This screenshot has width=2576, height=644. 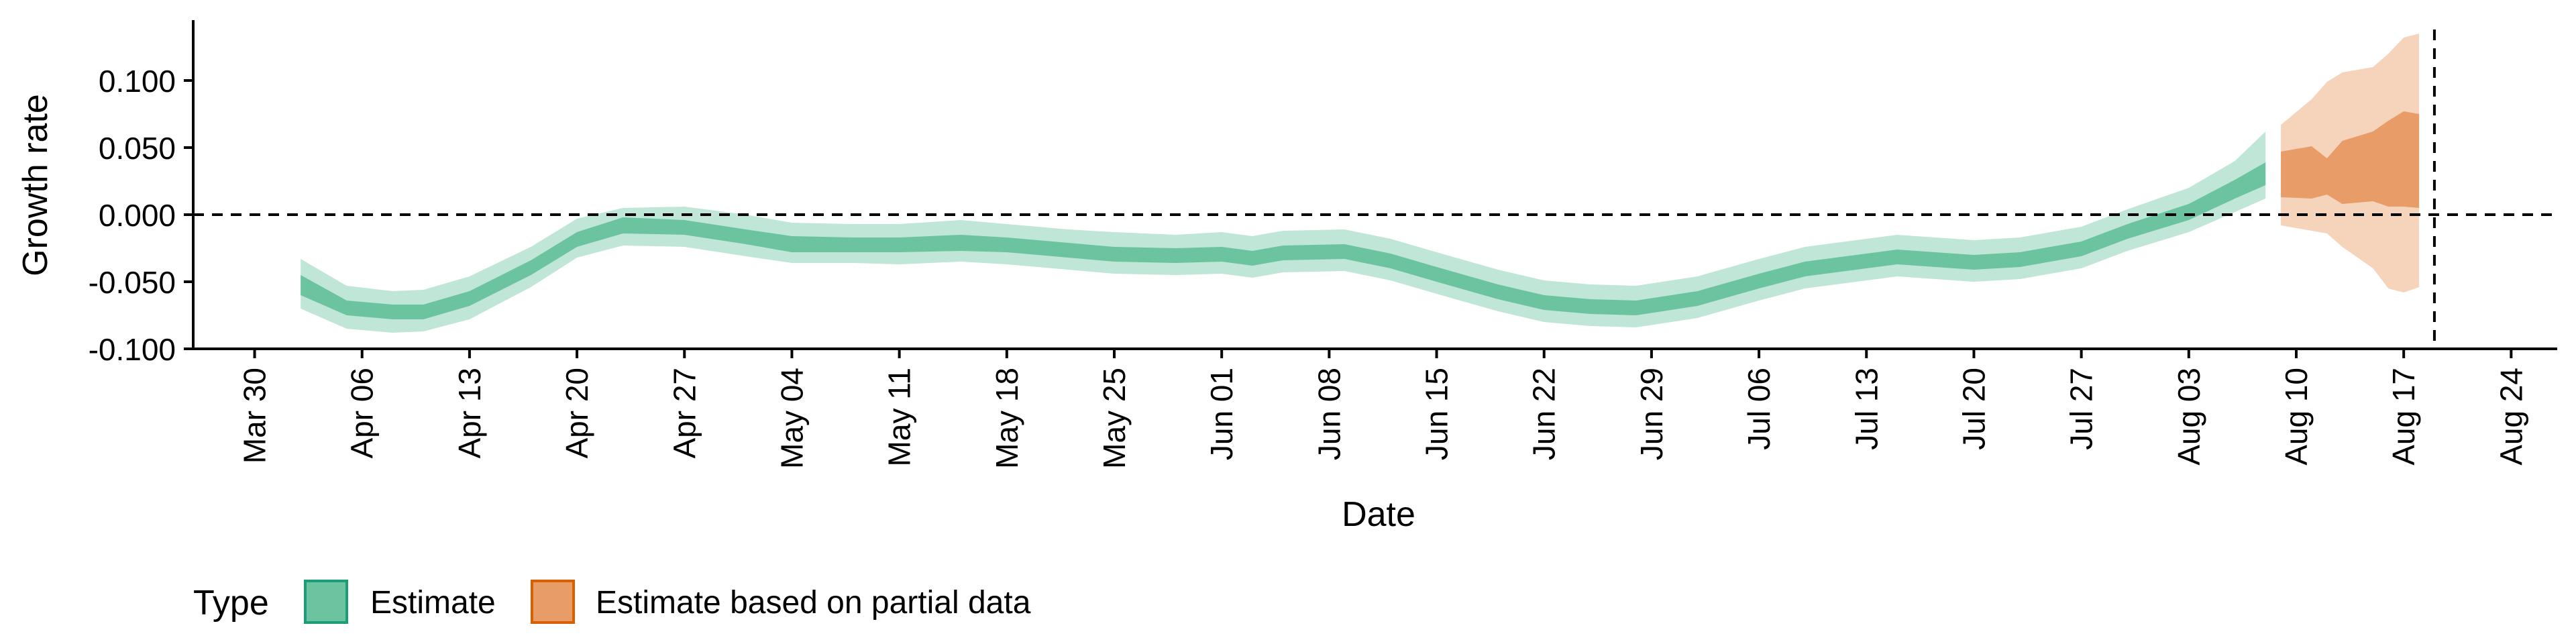 I want to click on x-tick-label: Jun 15, so click(x=1436, y=414).